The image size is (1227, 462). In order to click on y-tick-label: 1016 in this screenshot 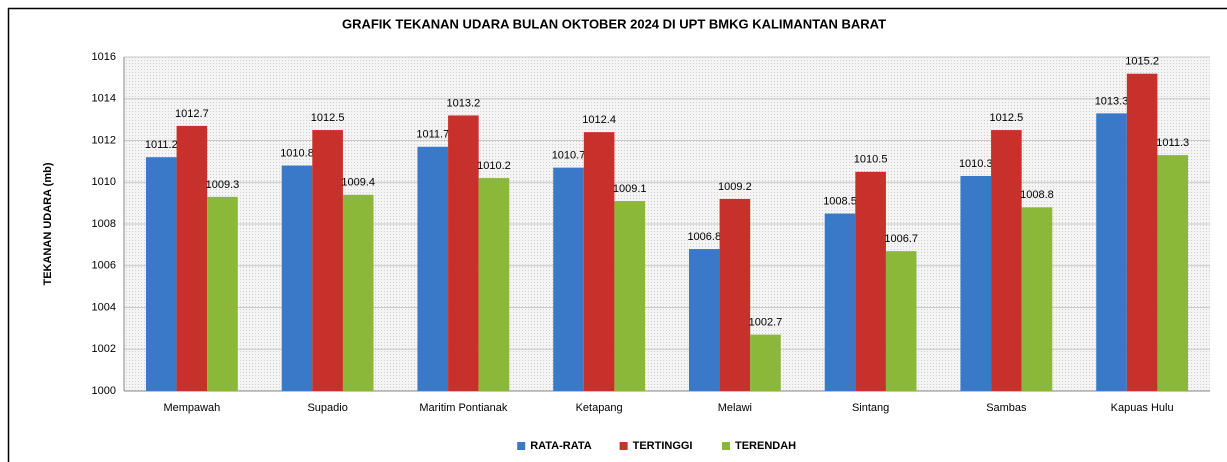, I will do `click(104, 57)`.